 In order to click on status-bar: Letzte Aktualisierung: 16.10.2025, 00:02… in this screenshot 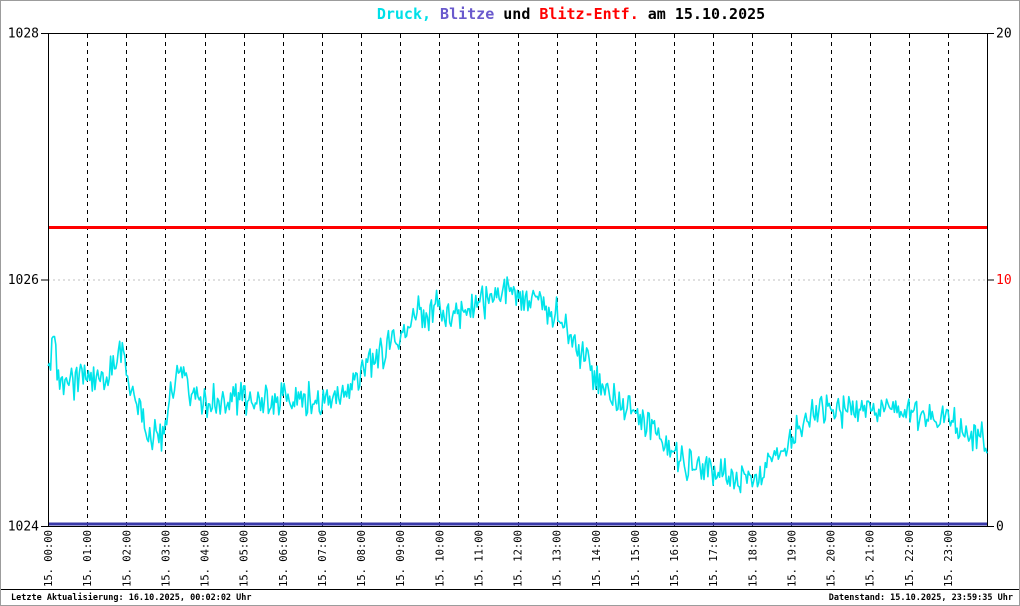, I will do `click(510, 597)`.